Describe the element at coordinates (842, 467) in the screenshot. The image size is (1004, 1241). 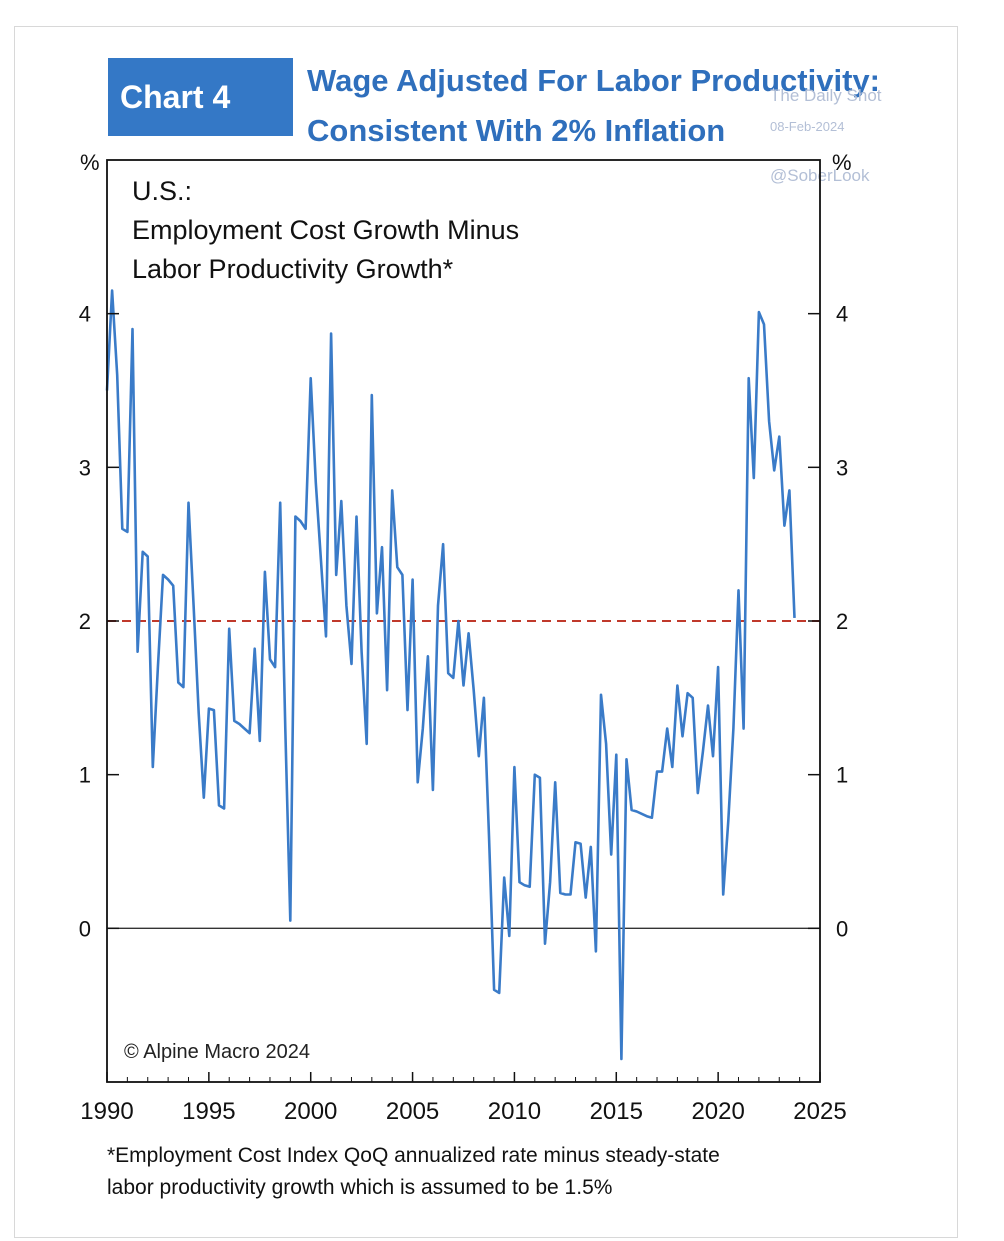
I see `y-tick-label-right-3: 3` at that location.